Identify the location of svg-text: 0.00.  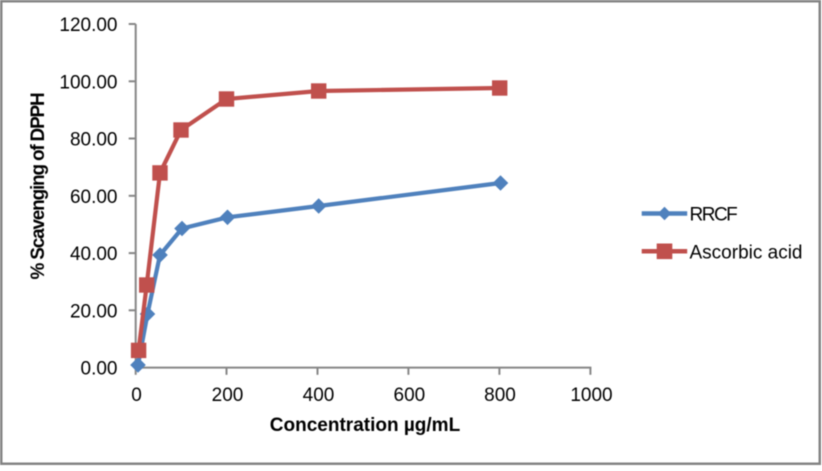
(99, 369).